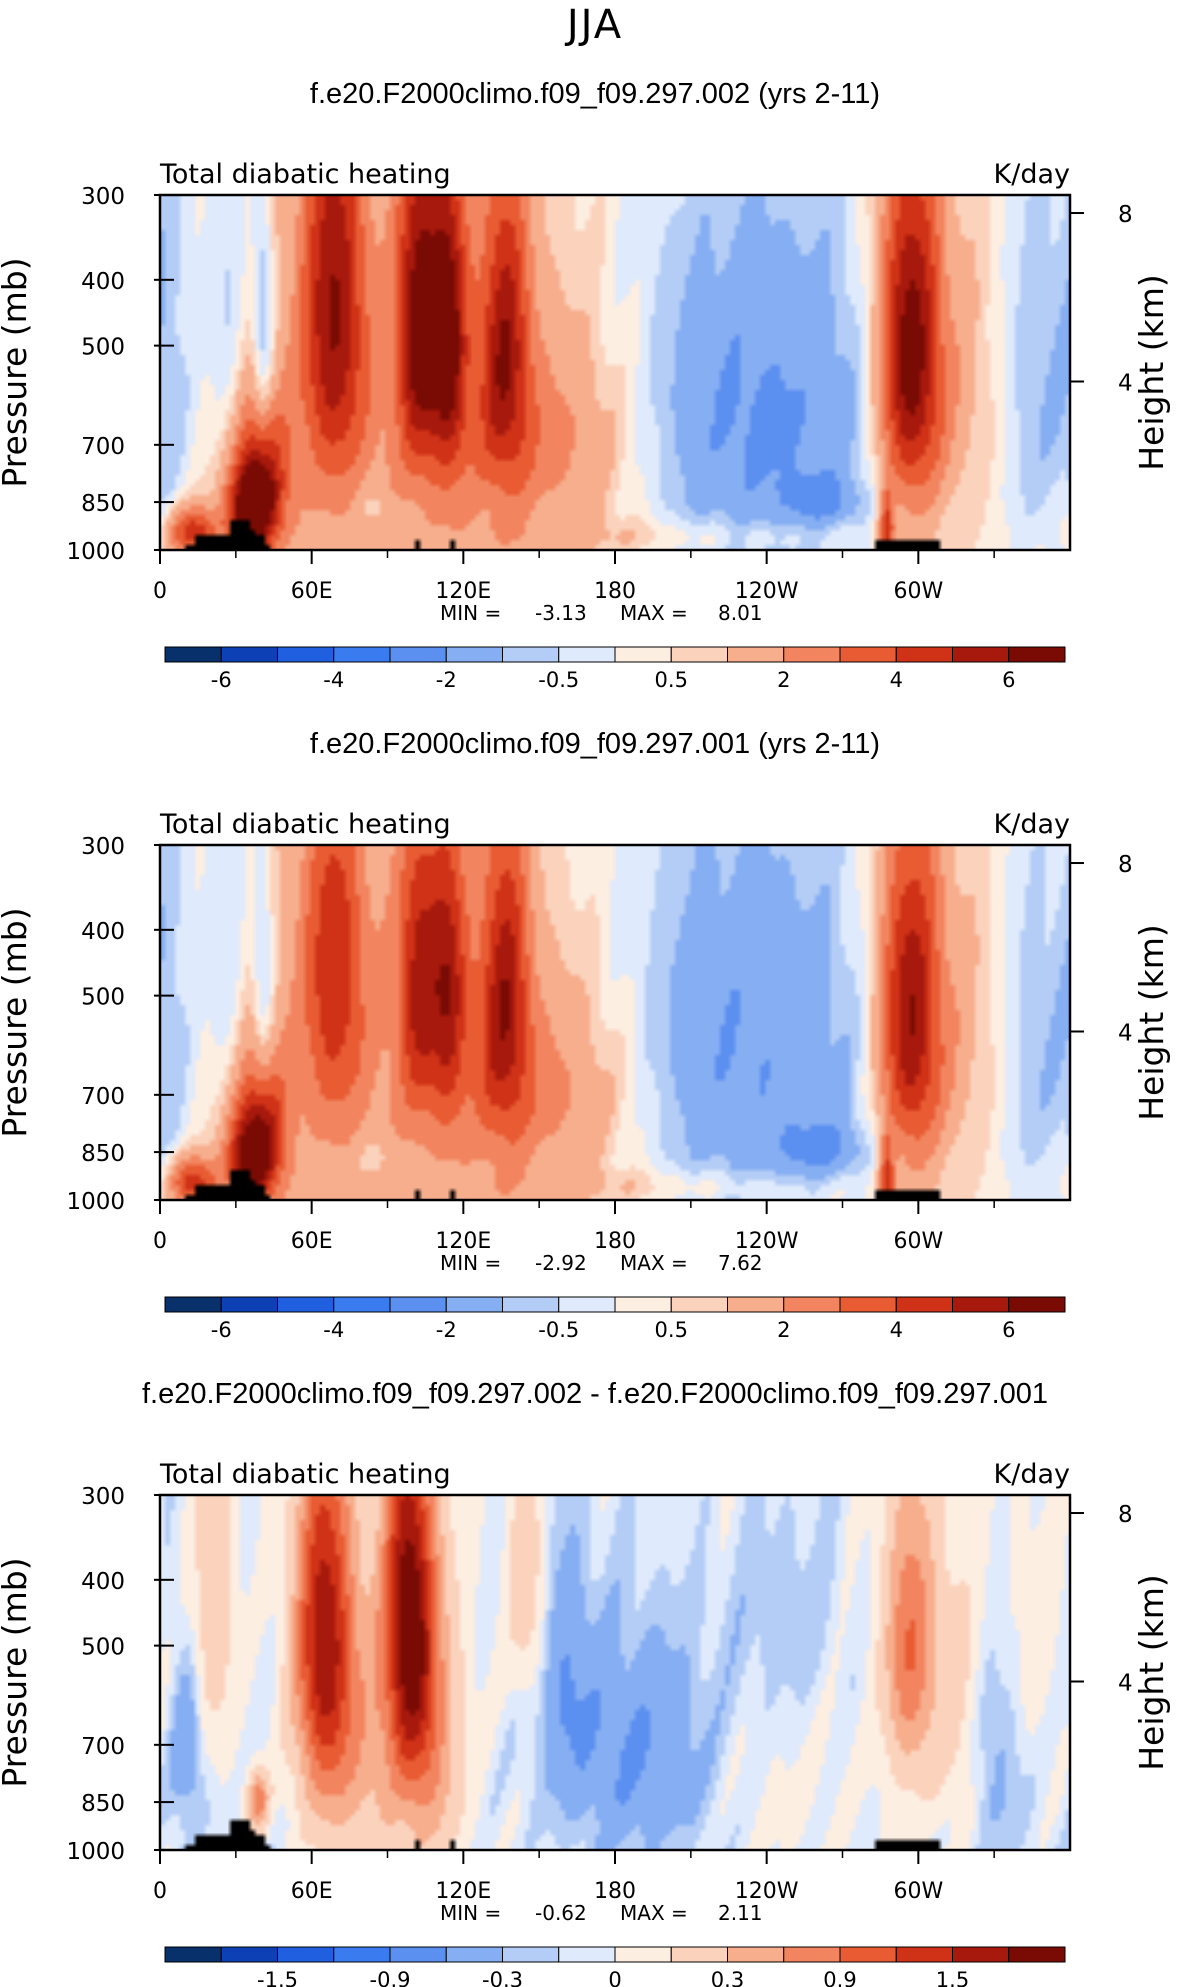 The image size is (1190, 1987). What do you see at coordinates (615, 372) in the screenshot?
I see `panel-1-field` at bounding box center [615, 372].